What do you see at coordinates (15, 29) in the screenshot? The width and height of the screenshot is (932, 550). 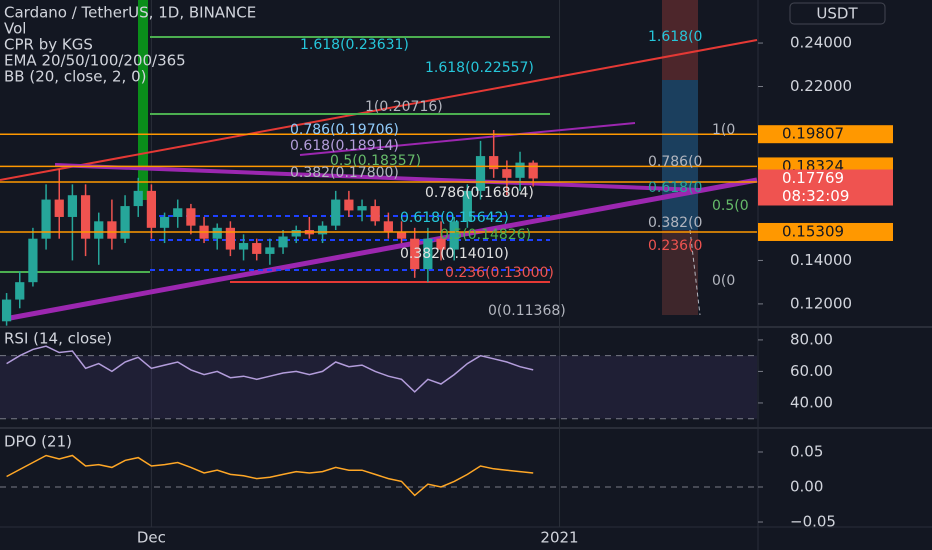 I see `indicator-label: Vol` at bounding box center [15, 29].